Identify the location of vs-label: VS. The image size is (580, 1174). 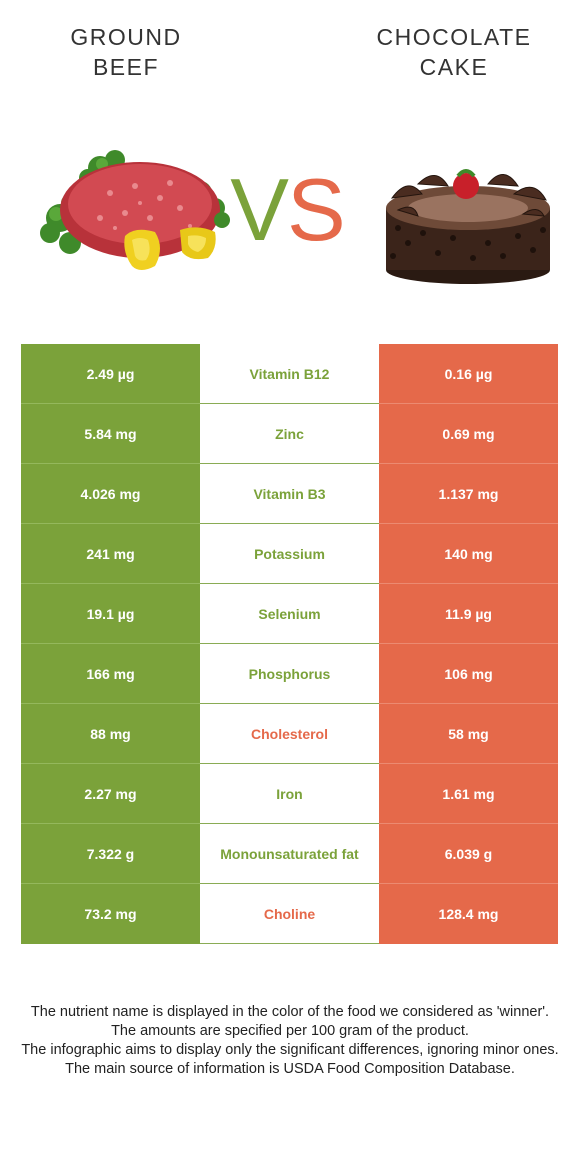
(287, 210).